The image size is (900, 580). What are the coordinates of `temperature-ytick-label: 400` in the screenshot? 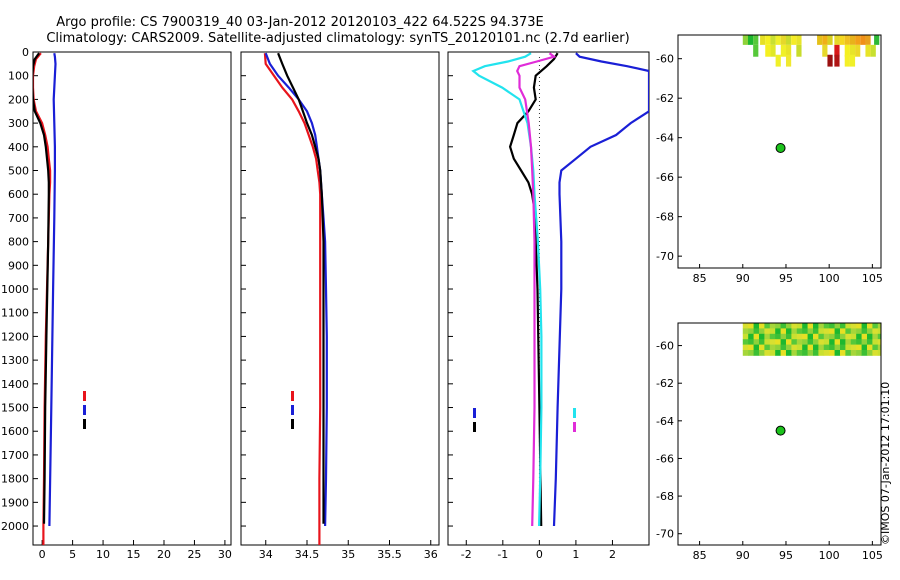 It's located at (18, 147).